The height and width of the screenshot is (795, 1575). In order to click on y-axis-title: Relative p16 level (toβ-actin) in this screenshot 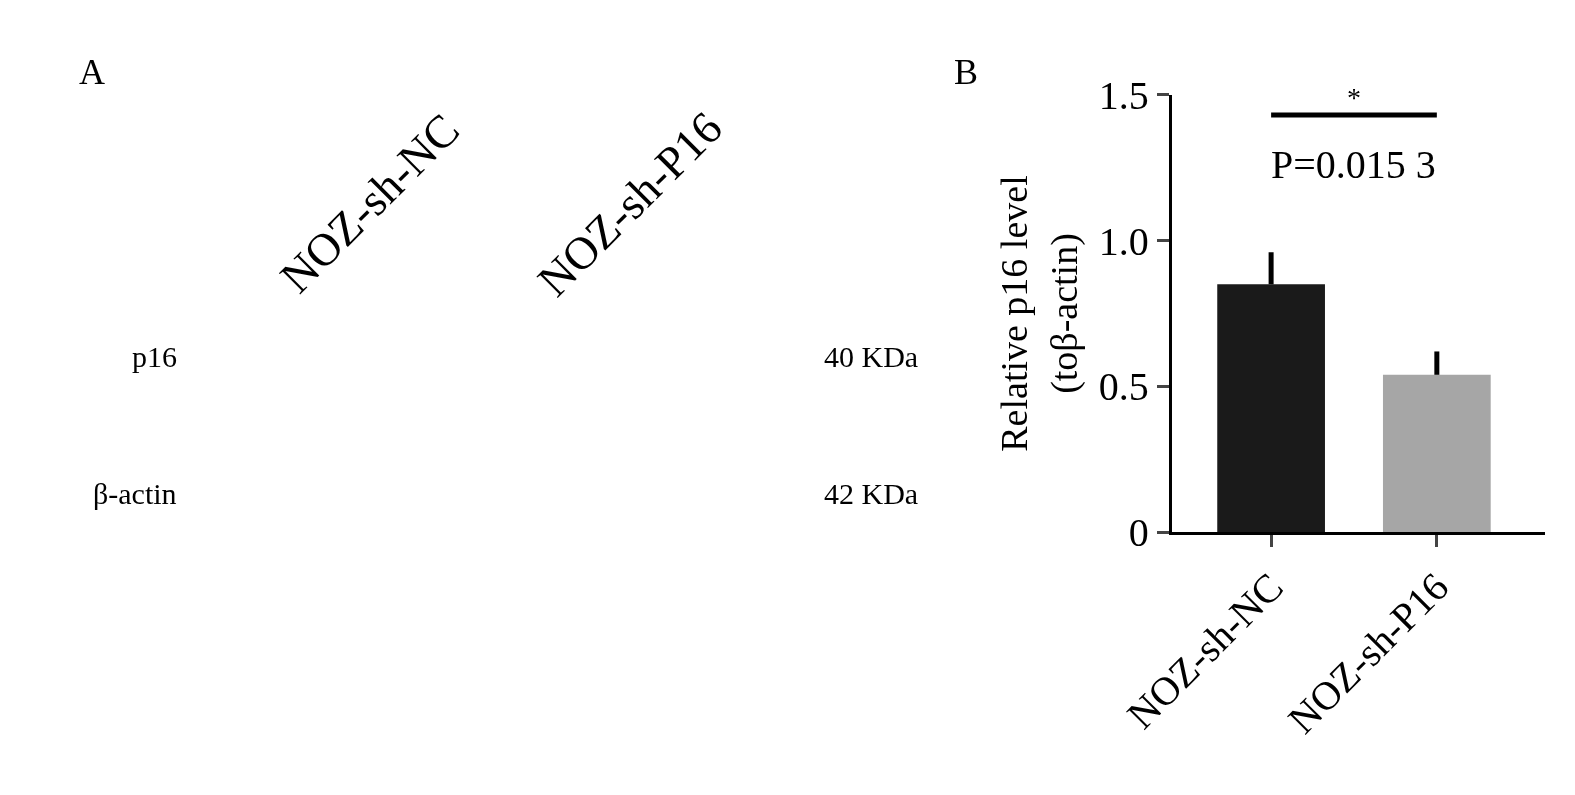, I will do `click(1039, 313)`.